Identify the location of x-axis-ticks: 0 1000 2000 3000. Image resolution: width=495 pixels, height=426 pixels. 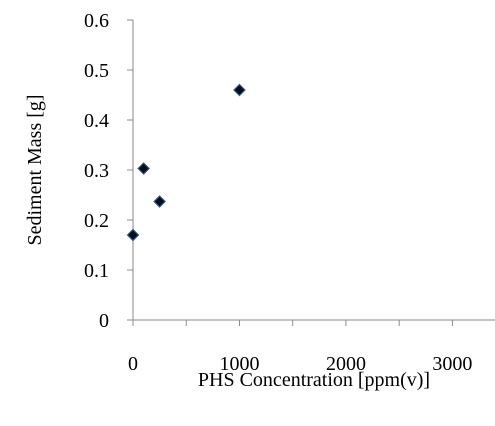
(300, 347).